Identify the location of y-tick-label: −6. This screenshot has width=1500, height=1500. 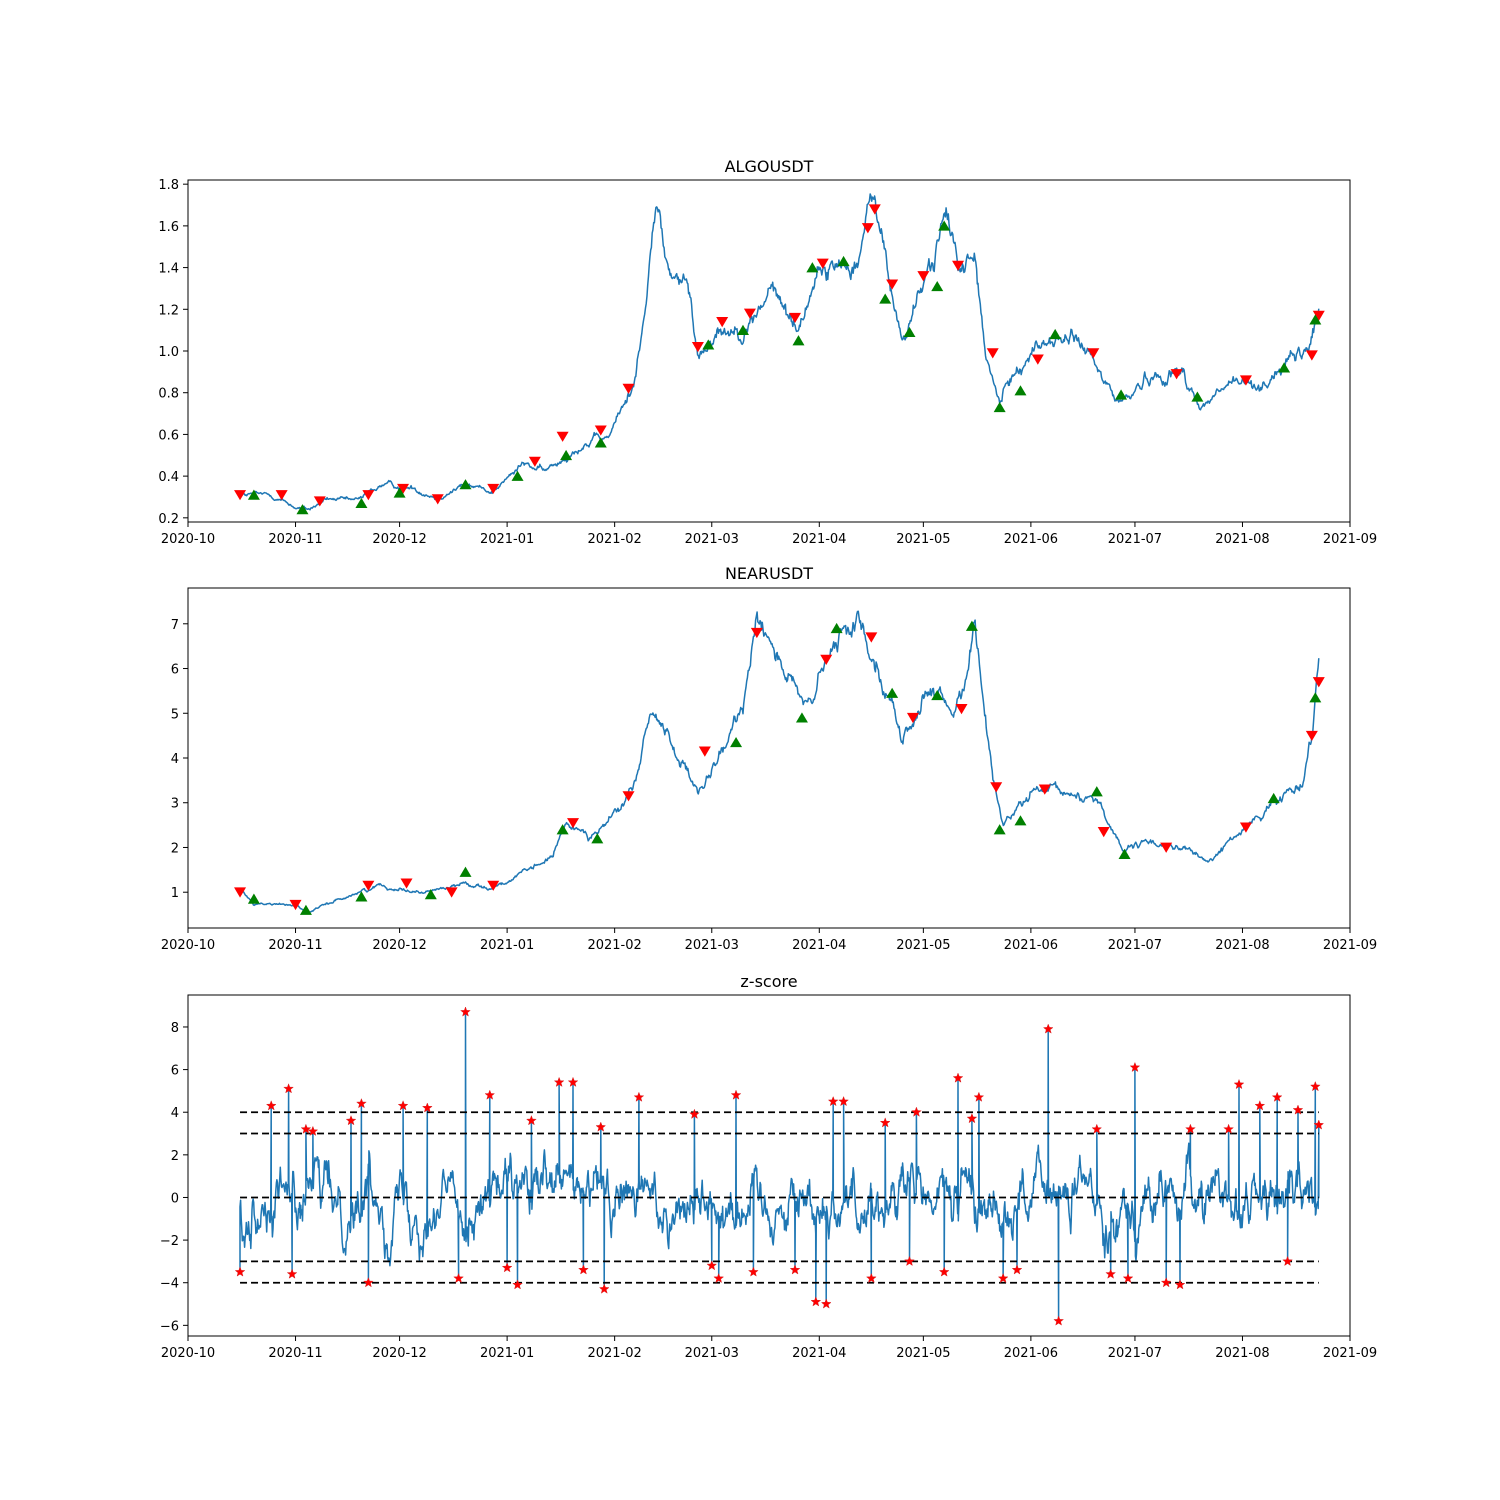
(169, 1326).